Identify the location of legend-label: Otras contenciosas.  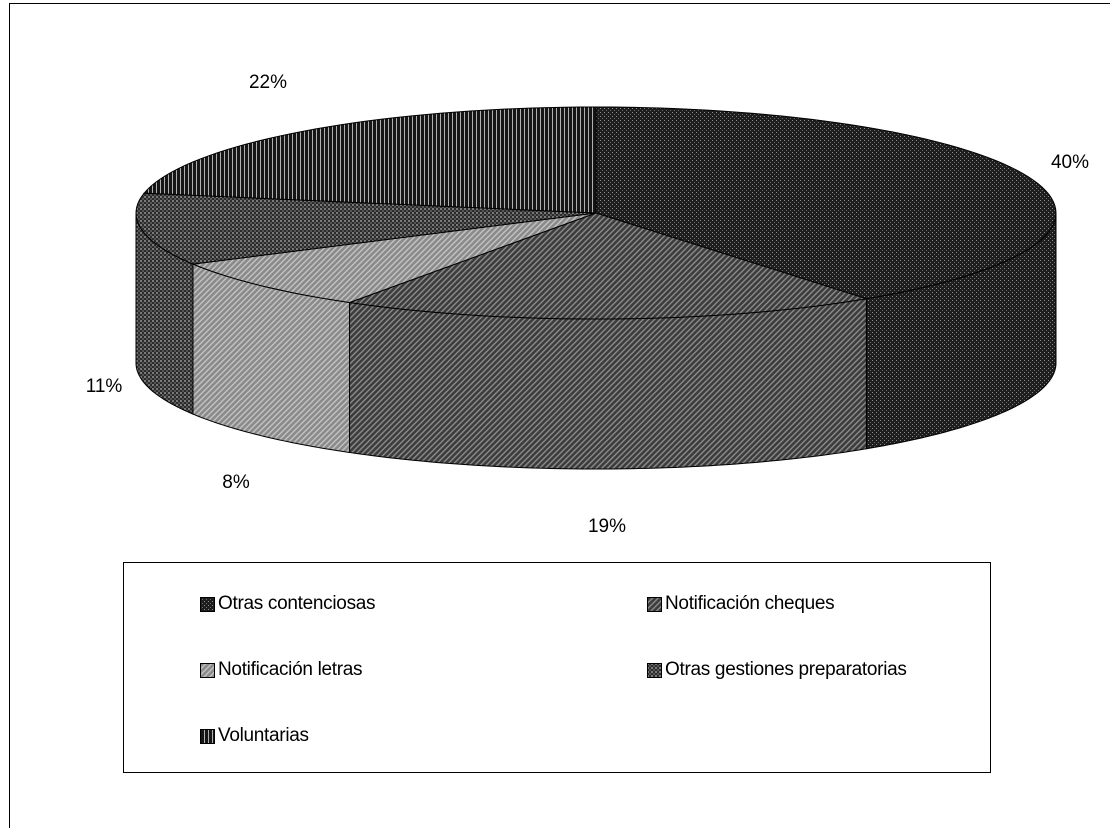
(297, 603).